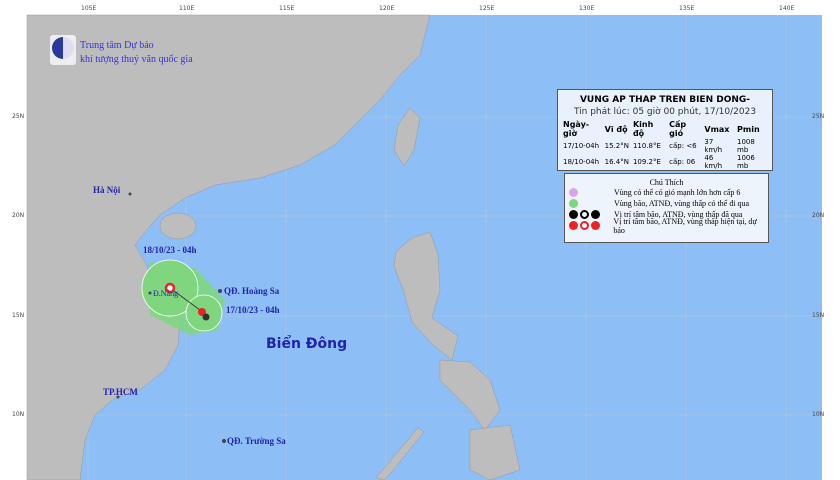 The image size is (840, 480). What do you see at coordinates (136, 59) in the screenshot?
I see `org-line2: khí tượng thuỷ văn quốc gia` at bounding box center [136, 59].